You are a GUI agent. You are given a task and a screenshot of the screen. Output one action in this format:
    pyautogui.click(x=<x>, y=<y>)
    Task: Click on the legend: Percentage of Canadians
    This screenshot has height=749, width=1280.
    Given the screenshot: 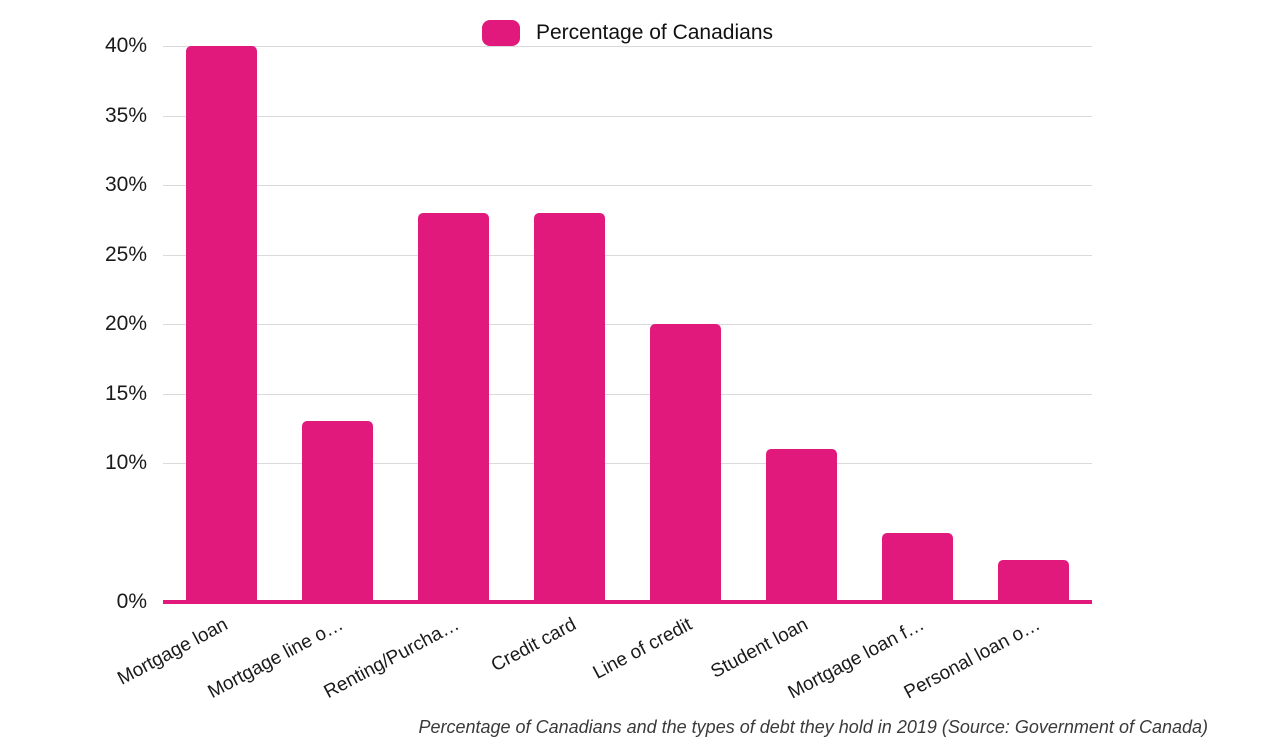 What is the action you would take?
    pyautogui.click(x=627, y=33)
    